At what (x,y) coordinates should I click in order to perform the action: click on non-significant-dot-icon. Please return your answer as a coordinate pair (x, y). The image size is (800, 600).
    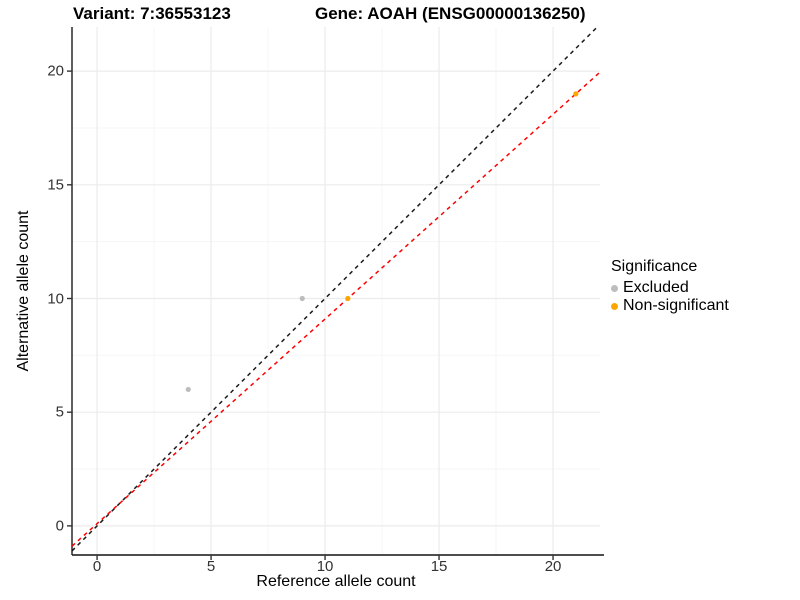
    Looking at the image, I should click on (614, 306).